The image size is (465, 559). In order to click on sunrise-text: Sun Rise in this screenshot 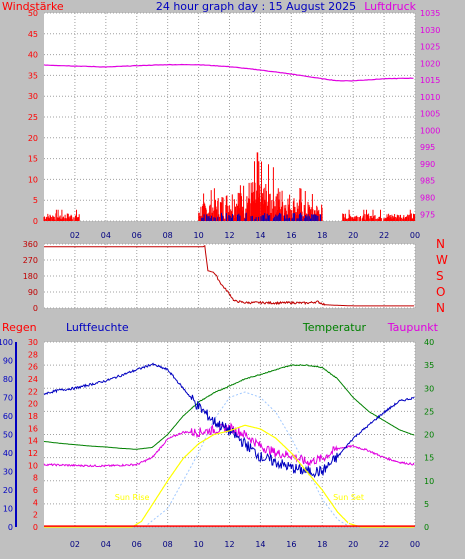, I will do `click(132, 497)`.